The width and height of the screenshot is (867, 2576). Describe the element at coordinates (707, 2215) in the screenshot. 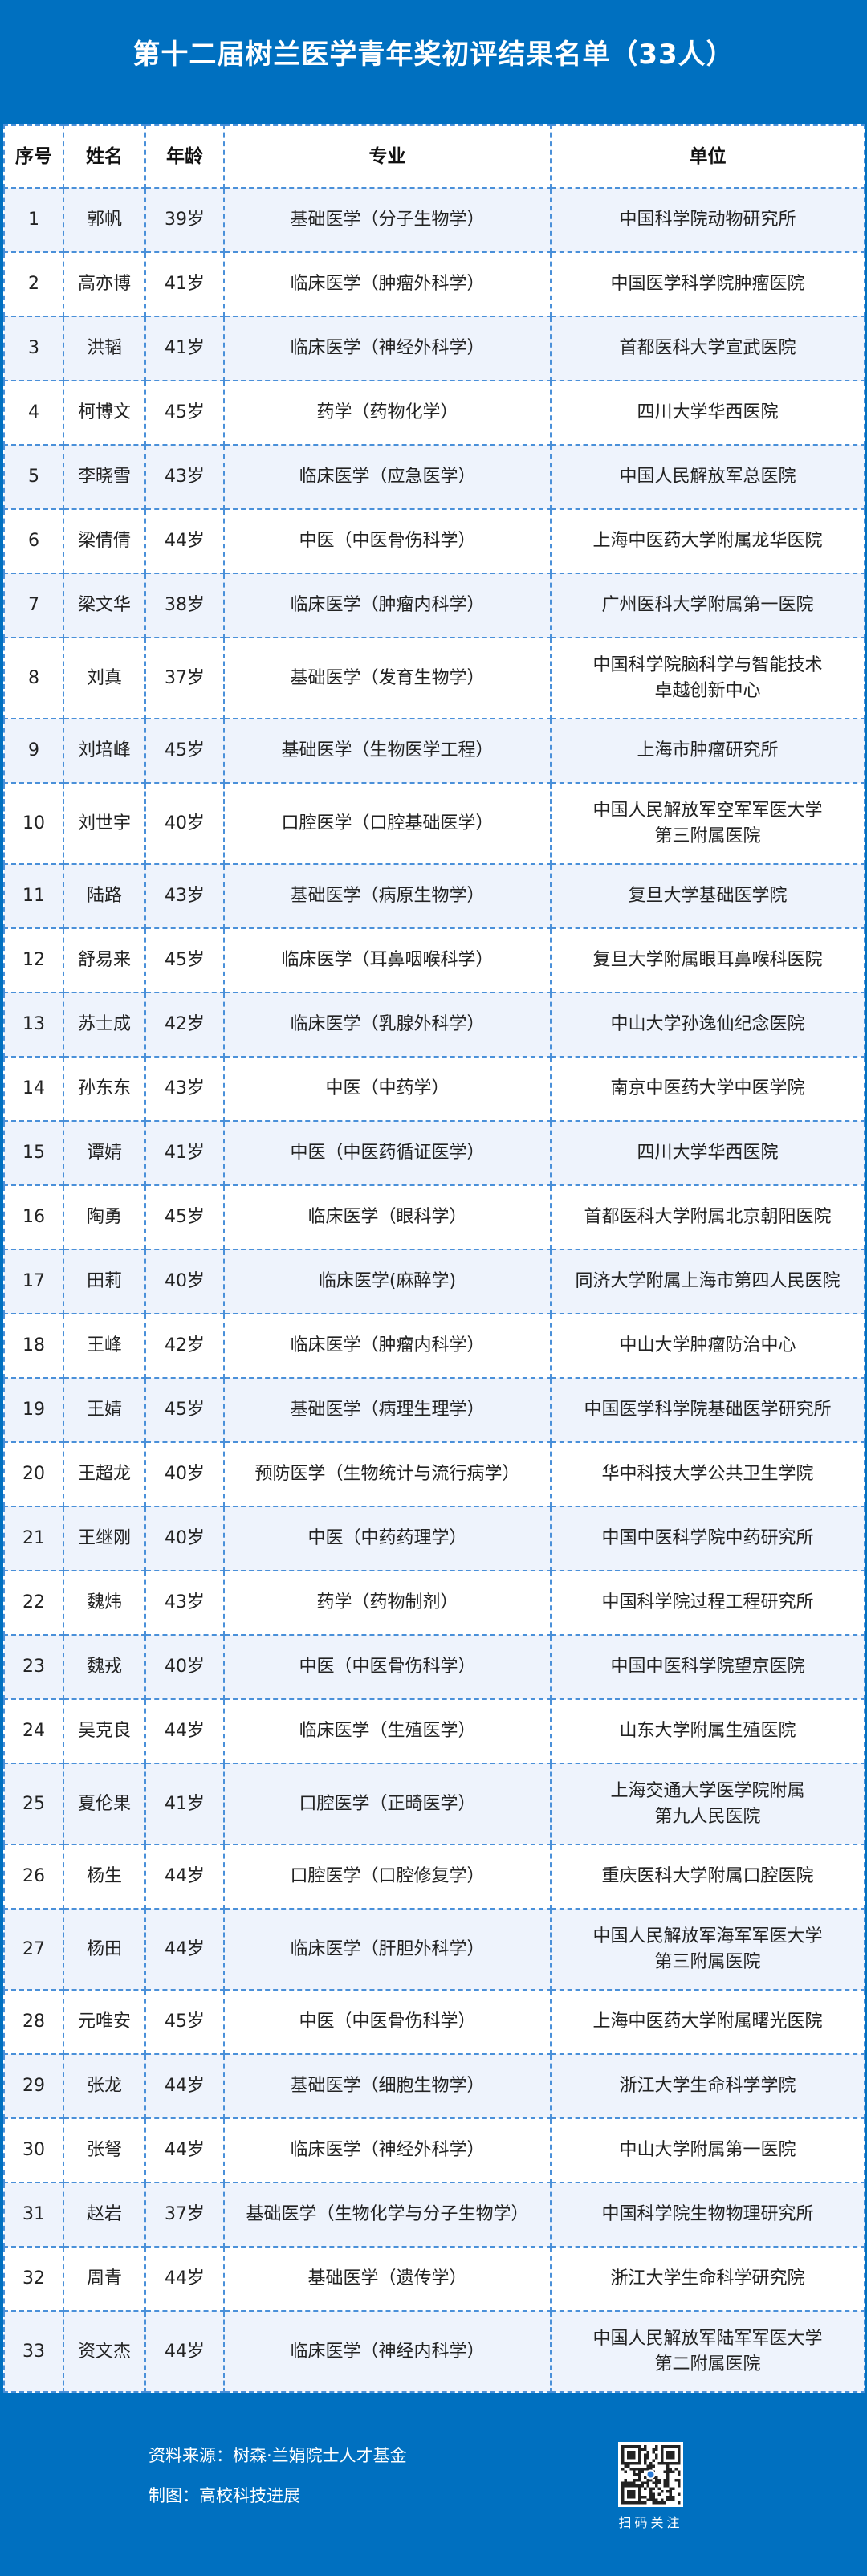

I see `cell-unit: 中国科学院生物物理研究所` at that location.